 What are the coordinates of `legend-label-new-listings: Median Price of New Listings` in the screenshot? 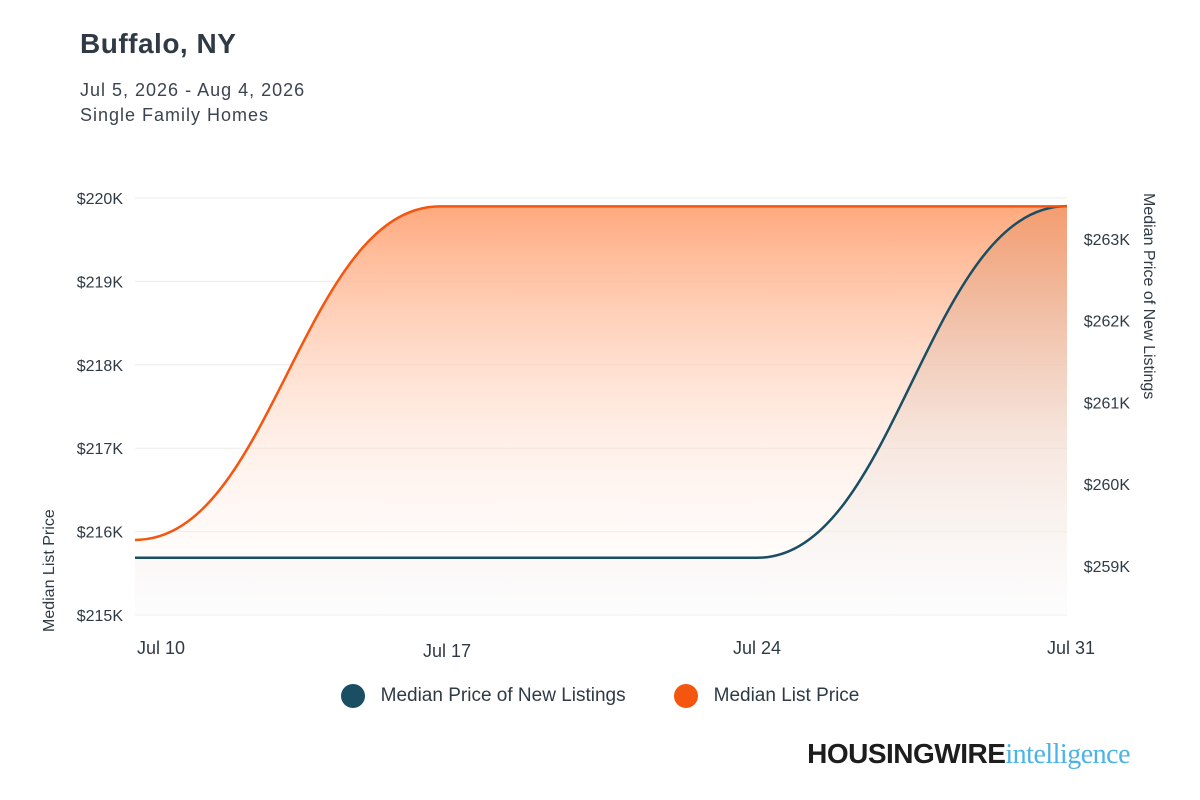 It's located at (503, 695).